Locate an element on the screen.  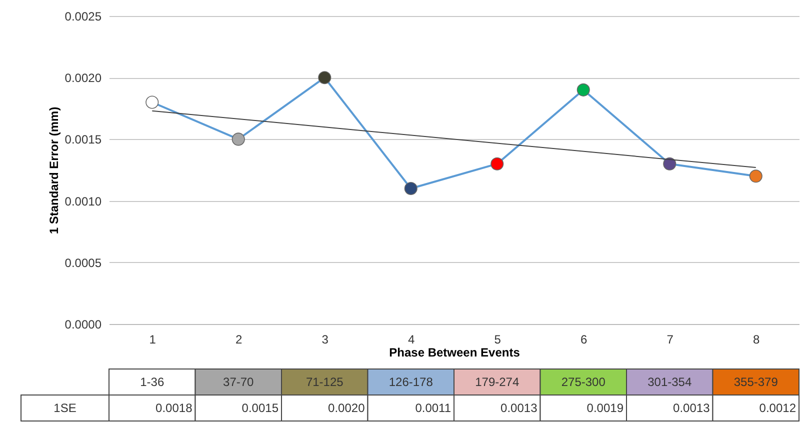
x-tick-label: 8 is located at coordinates (756, 339).